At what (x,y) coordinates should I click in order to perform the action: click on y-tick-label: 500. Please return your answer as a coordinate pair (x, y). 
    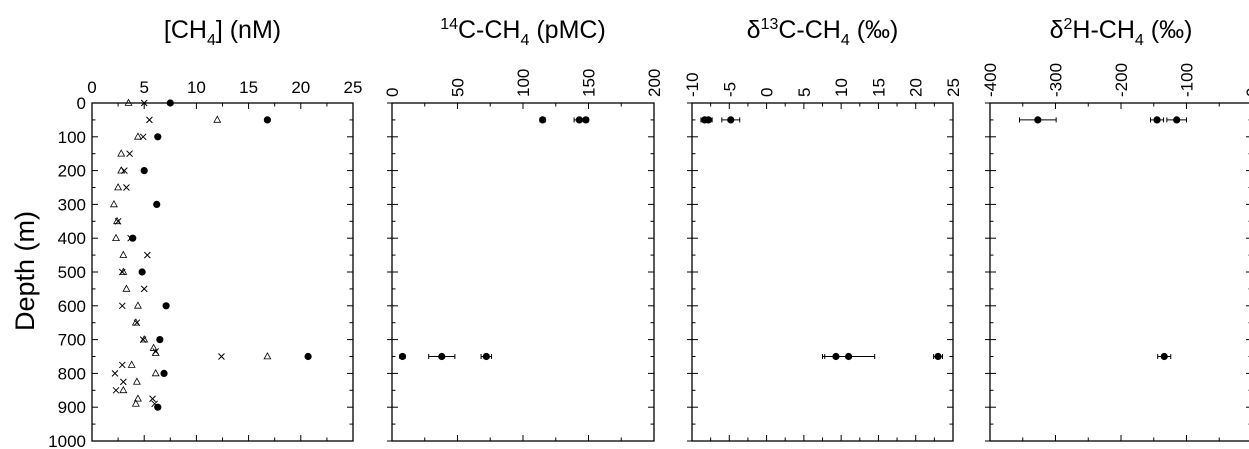
    Looking at the image, I should click on (72, 272).